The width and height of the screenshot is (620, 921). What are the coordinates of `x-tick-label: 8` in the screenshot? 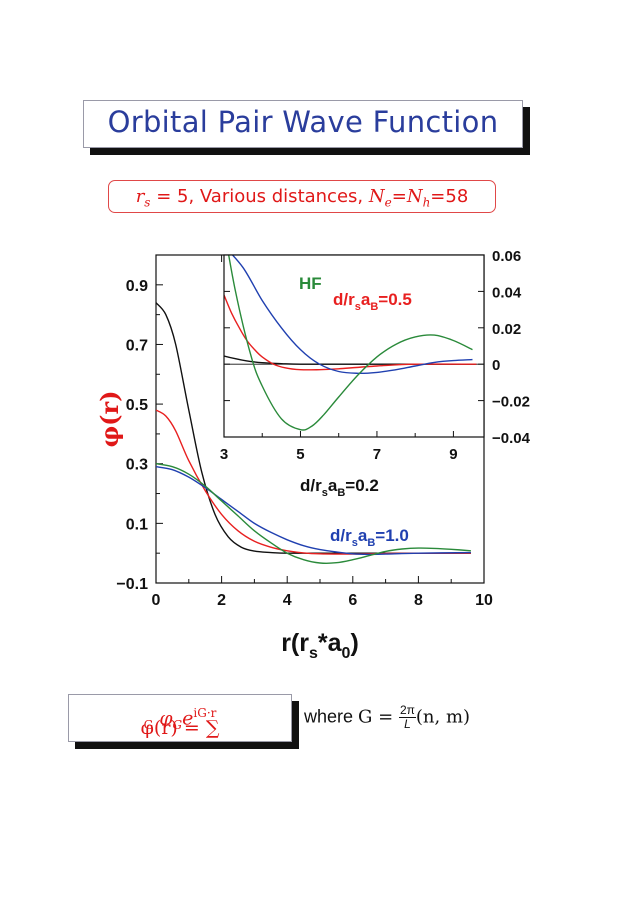 It's located at (418, 600).